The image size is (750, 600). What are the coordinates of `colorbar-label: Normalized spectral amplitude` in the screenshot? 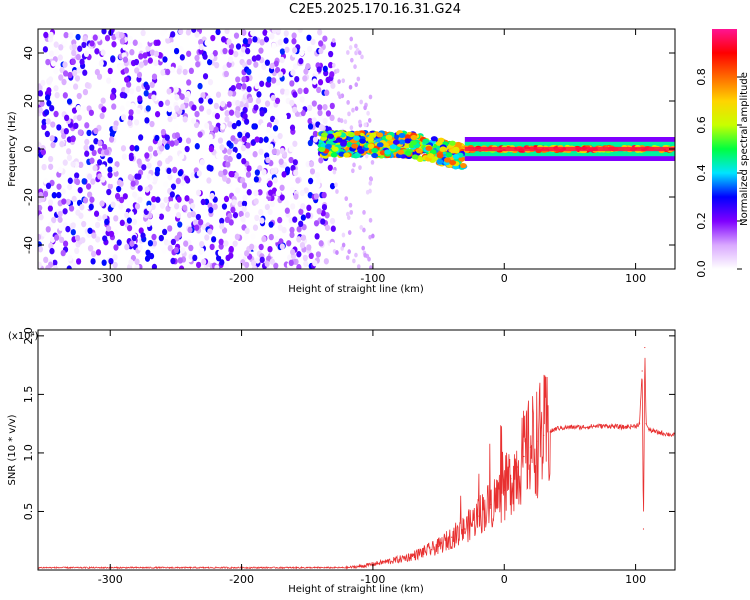 It's located at (744, 149).